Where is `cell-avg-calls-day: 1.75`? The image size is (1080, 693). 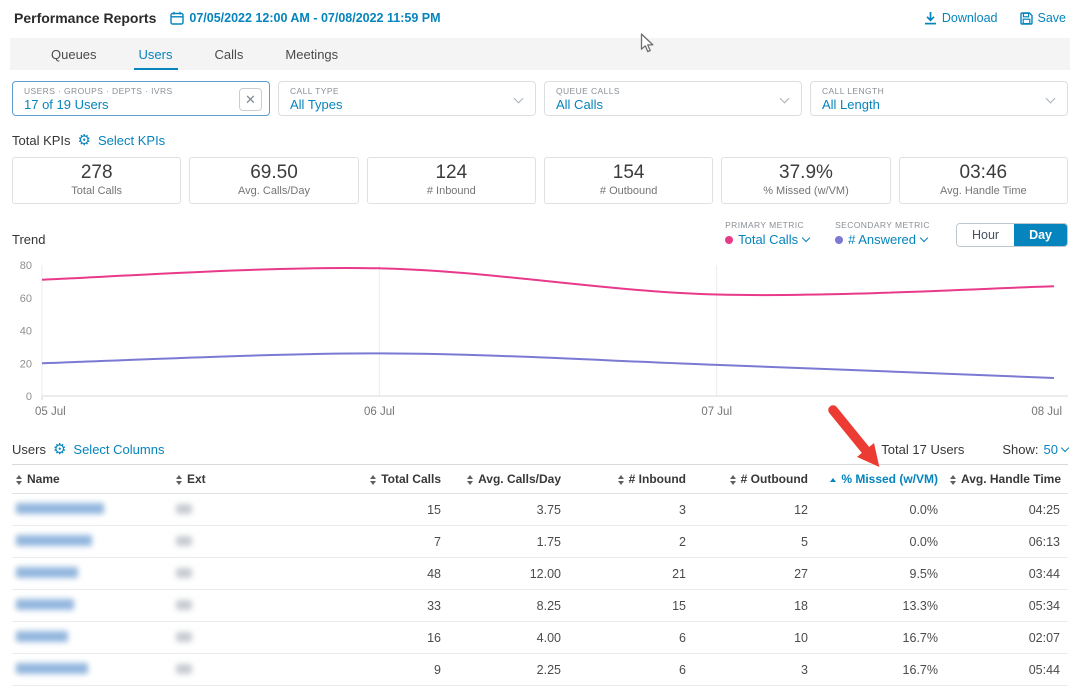 cell-avg-calls-day: 1.75 is located at coordinates (509, 541).